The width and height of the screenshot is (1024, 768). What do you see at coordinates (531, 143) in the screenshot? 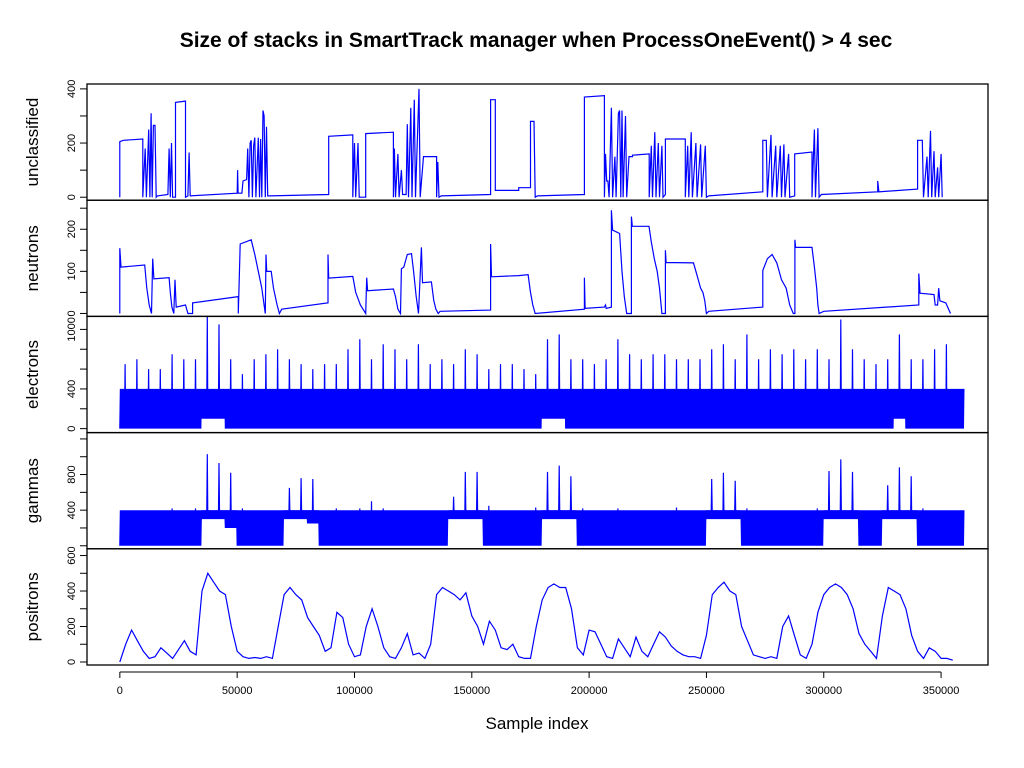
I see `series-line-unclassified` at bounding box center [531, 143].